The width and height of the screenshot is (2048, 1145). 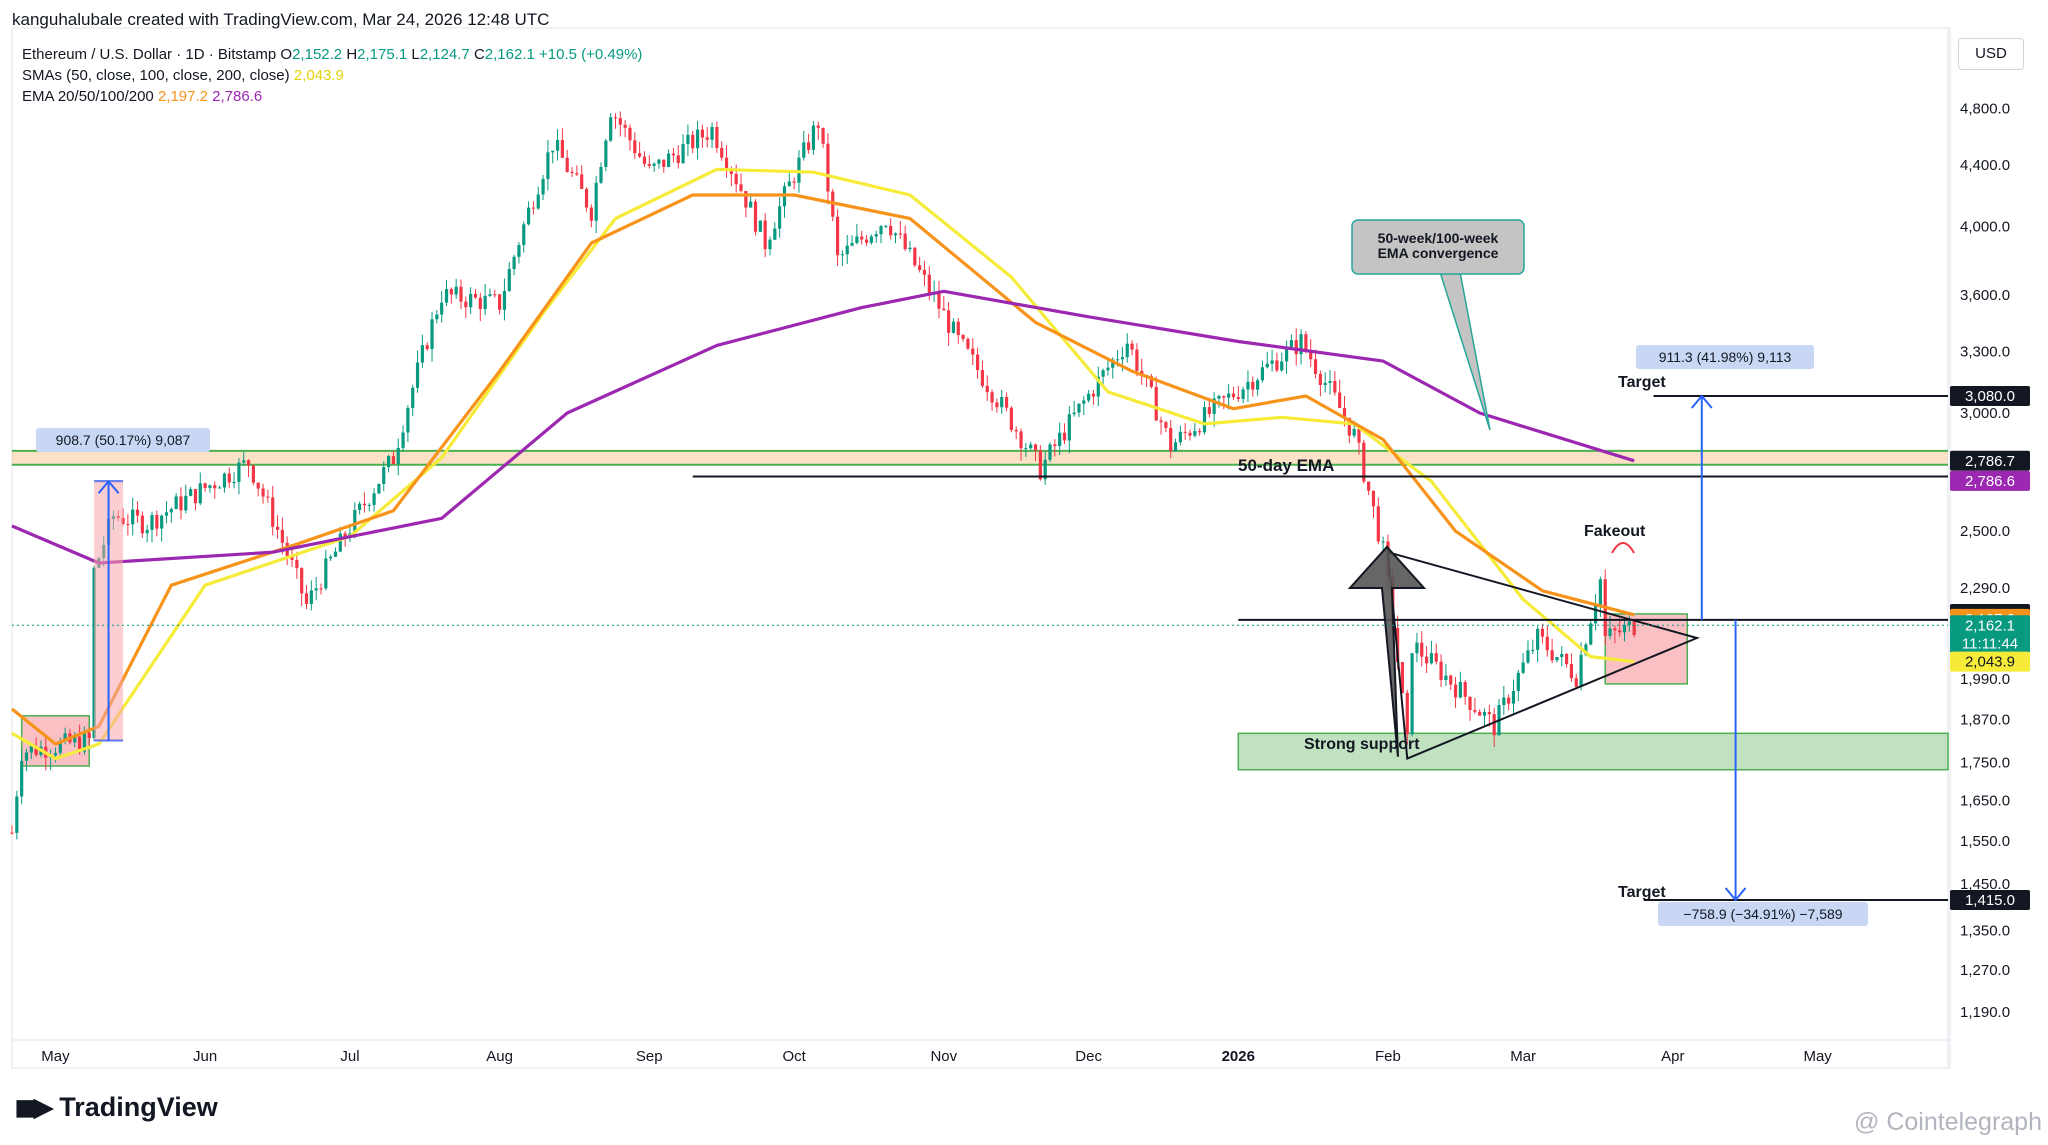 What do you see at coordinates (649, 1056) in the screenshot?
I see `x-tick-label: Sep` at bounding box center [649, 1056].